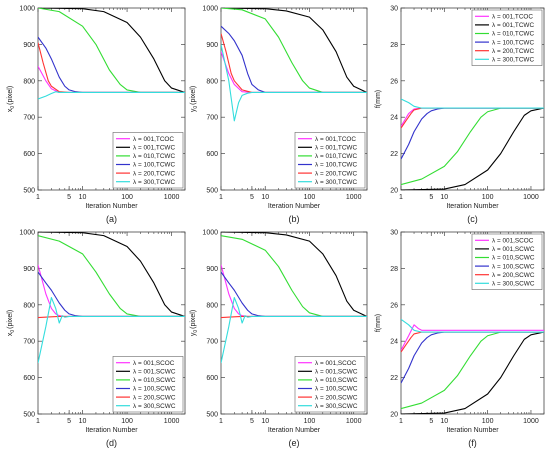 Image resolution: width=550 pixels, height=449 pixels. I want to click on legend-label-5: λ = 300,SCWC, so click(336, 406).